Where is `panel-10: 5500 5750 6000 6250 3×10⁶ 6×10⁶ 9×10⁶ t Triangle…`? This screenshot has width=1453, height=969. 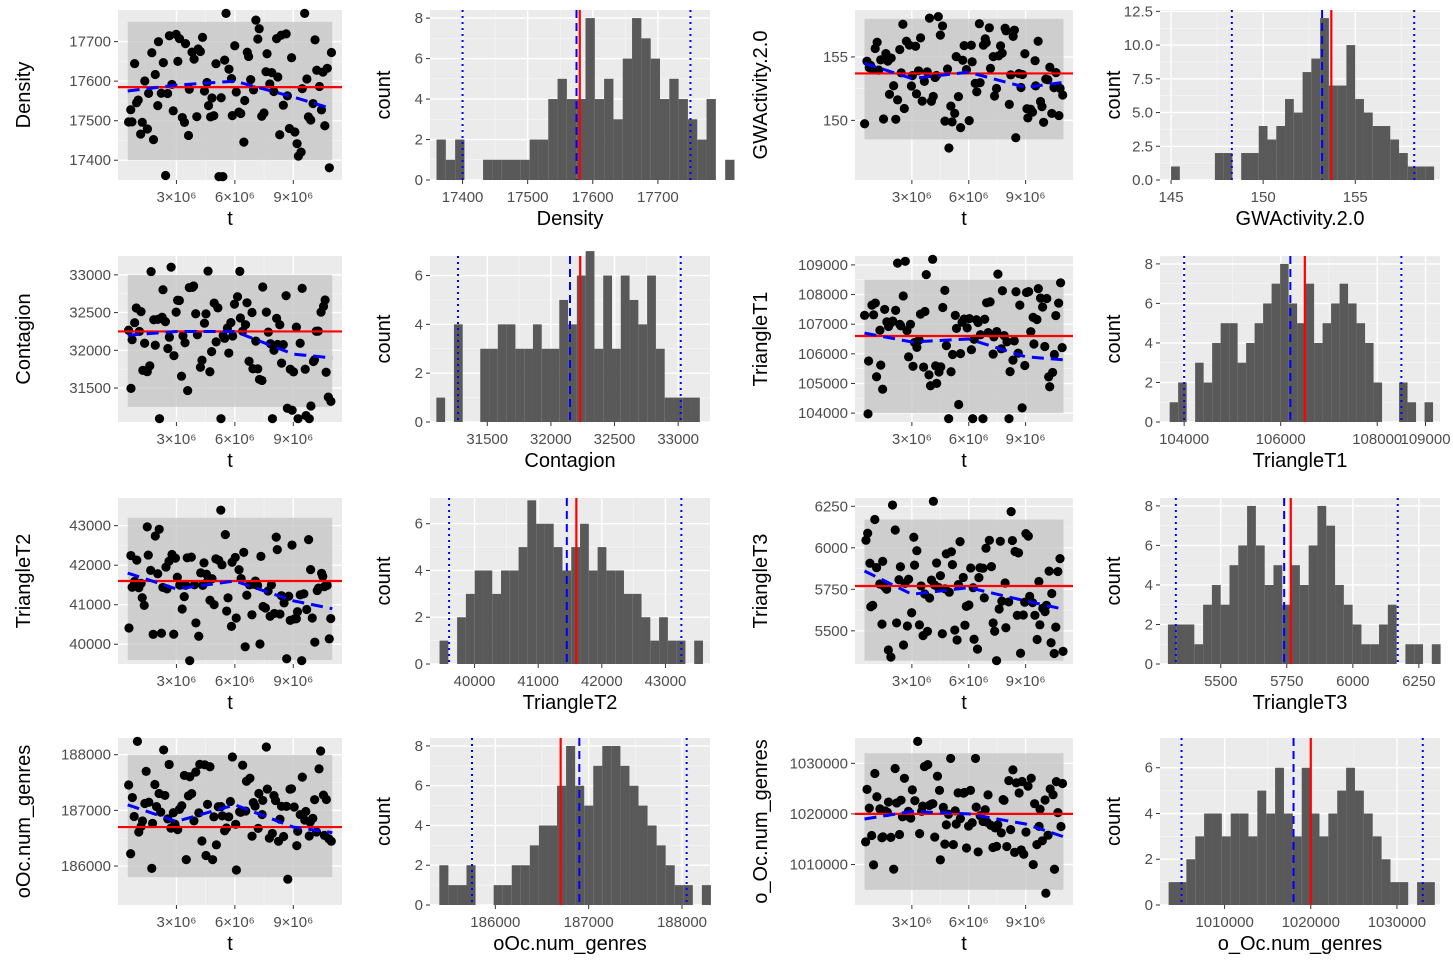
panel-10: 5500 5750 6000 6250 3×10⁶ 6×10⁶ 9×10⁶ t Triangle… is located at coordinates (911, 605).